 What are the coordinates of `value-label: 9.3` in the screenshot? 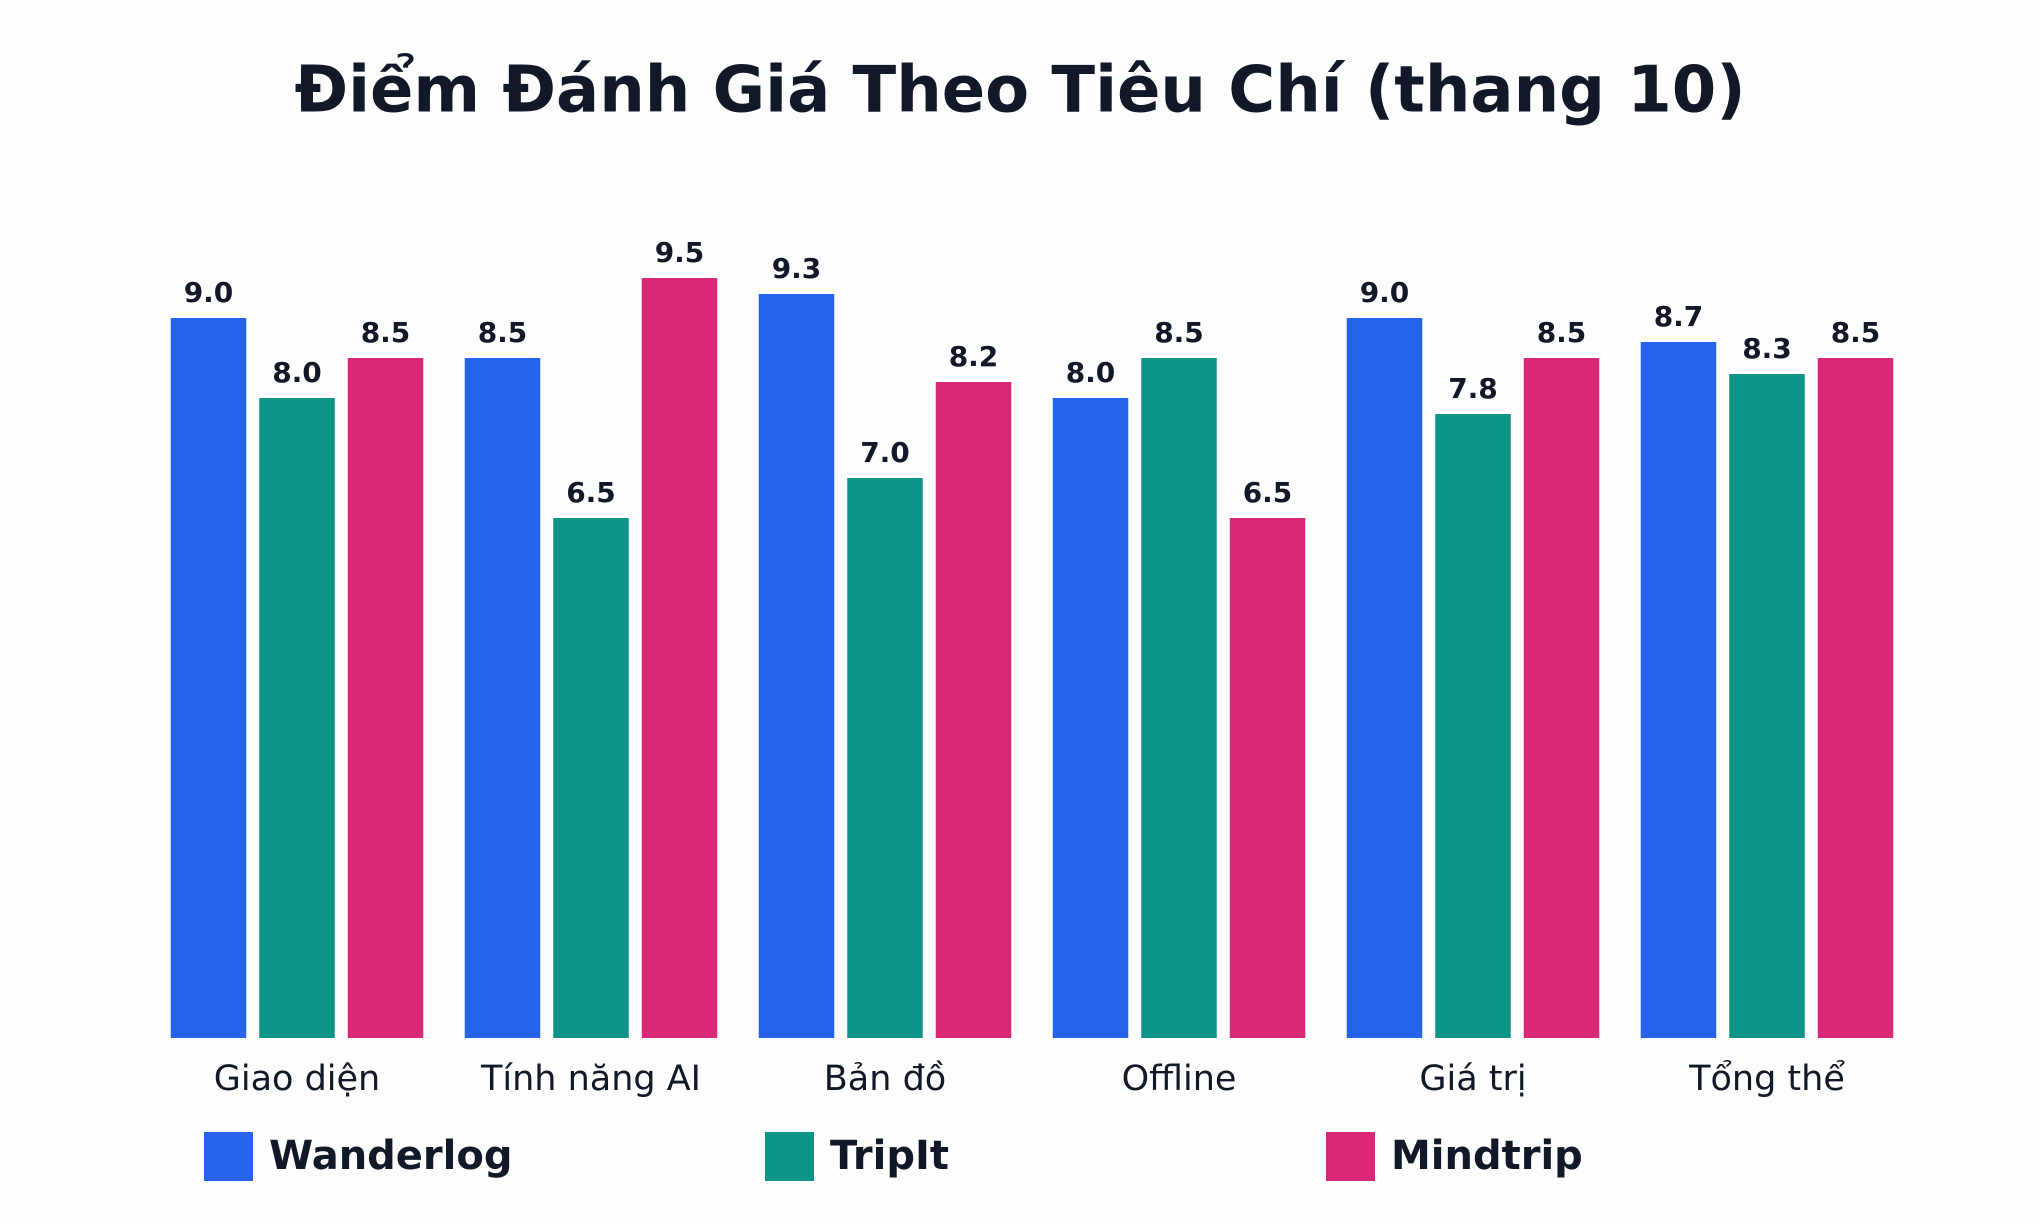 It's located at (797, 268).